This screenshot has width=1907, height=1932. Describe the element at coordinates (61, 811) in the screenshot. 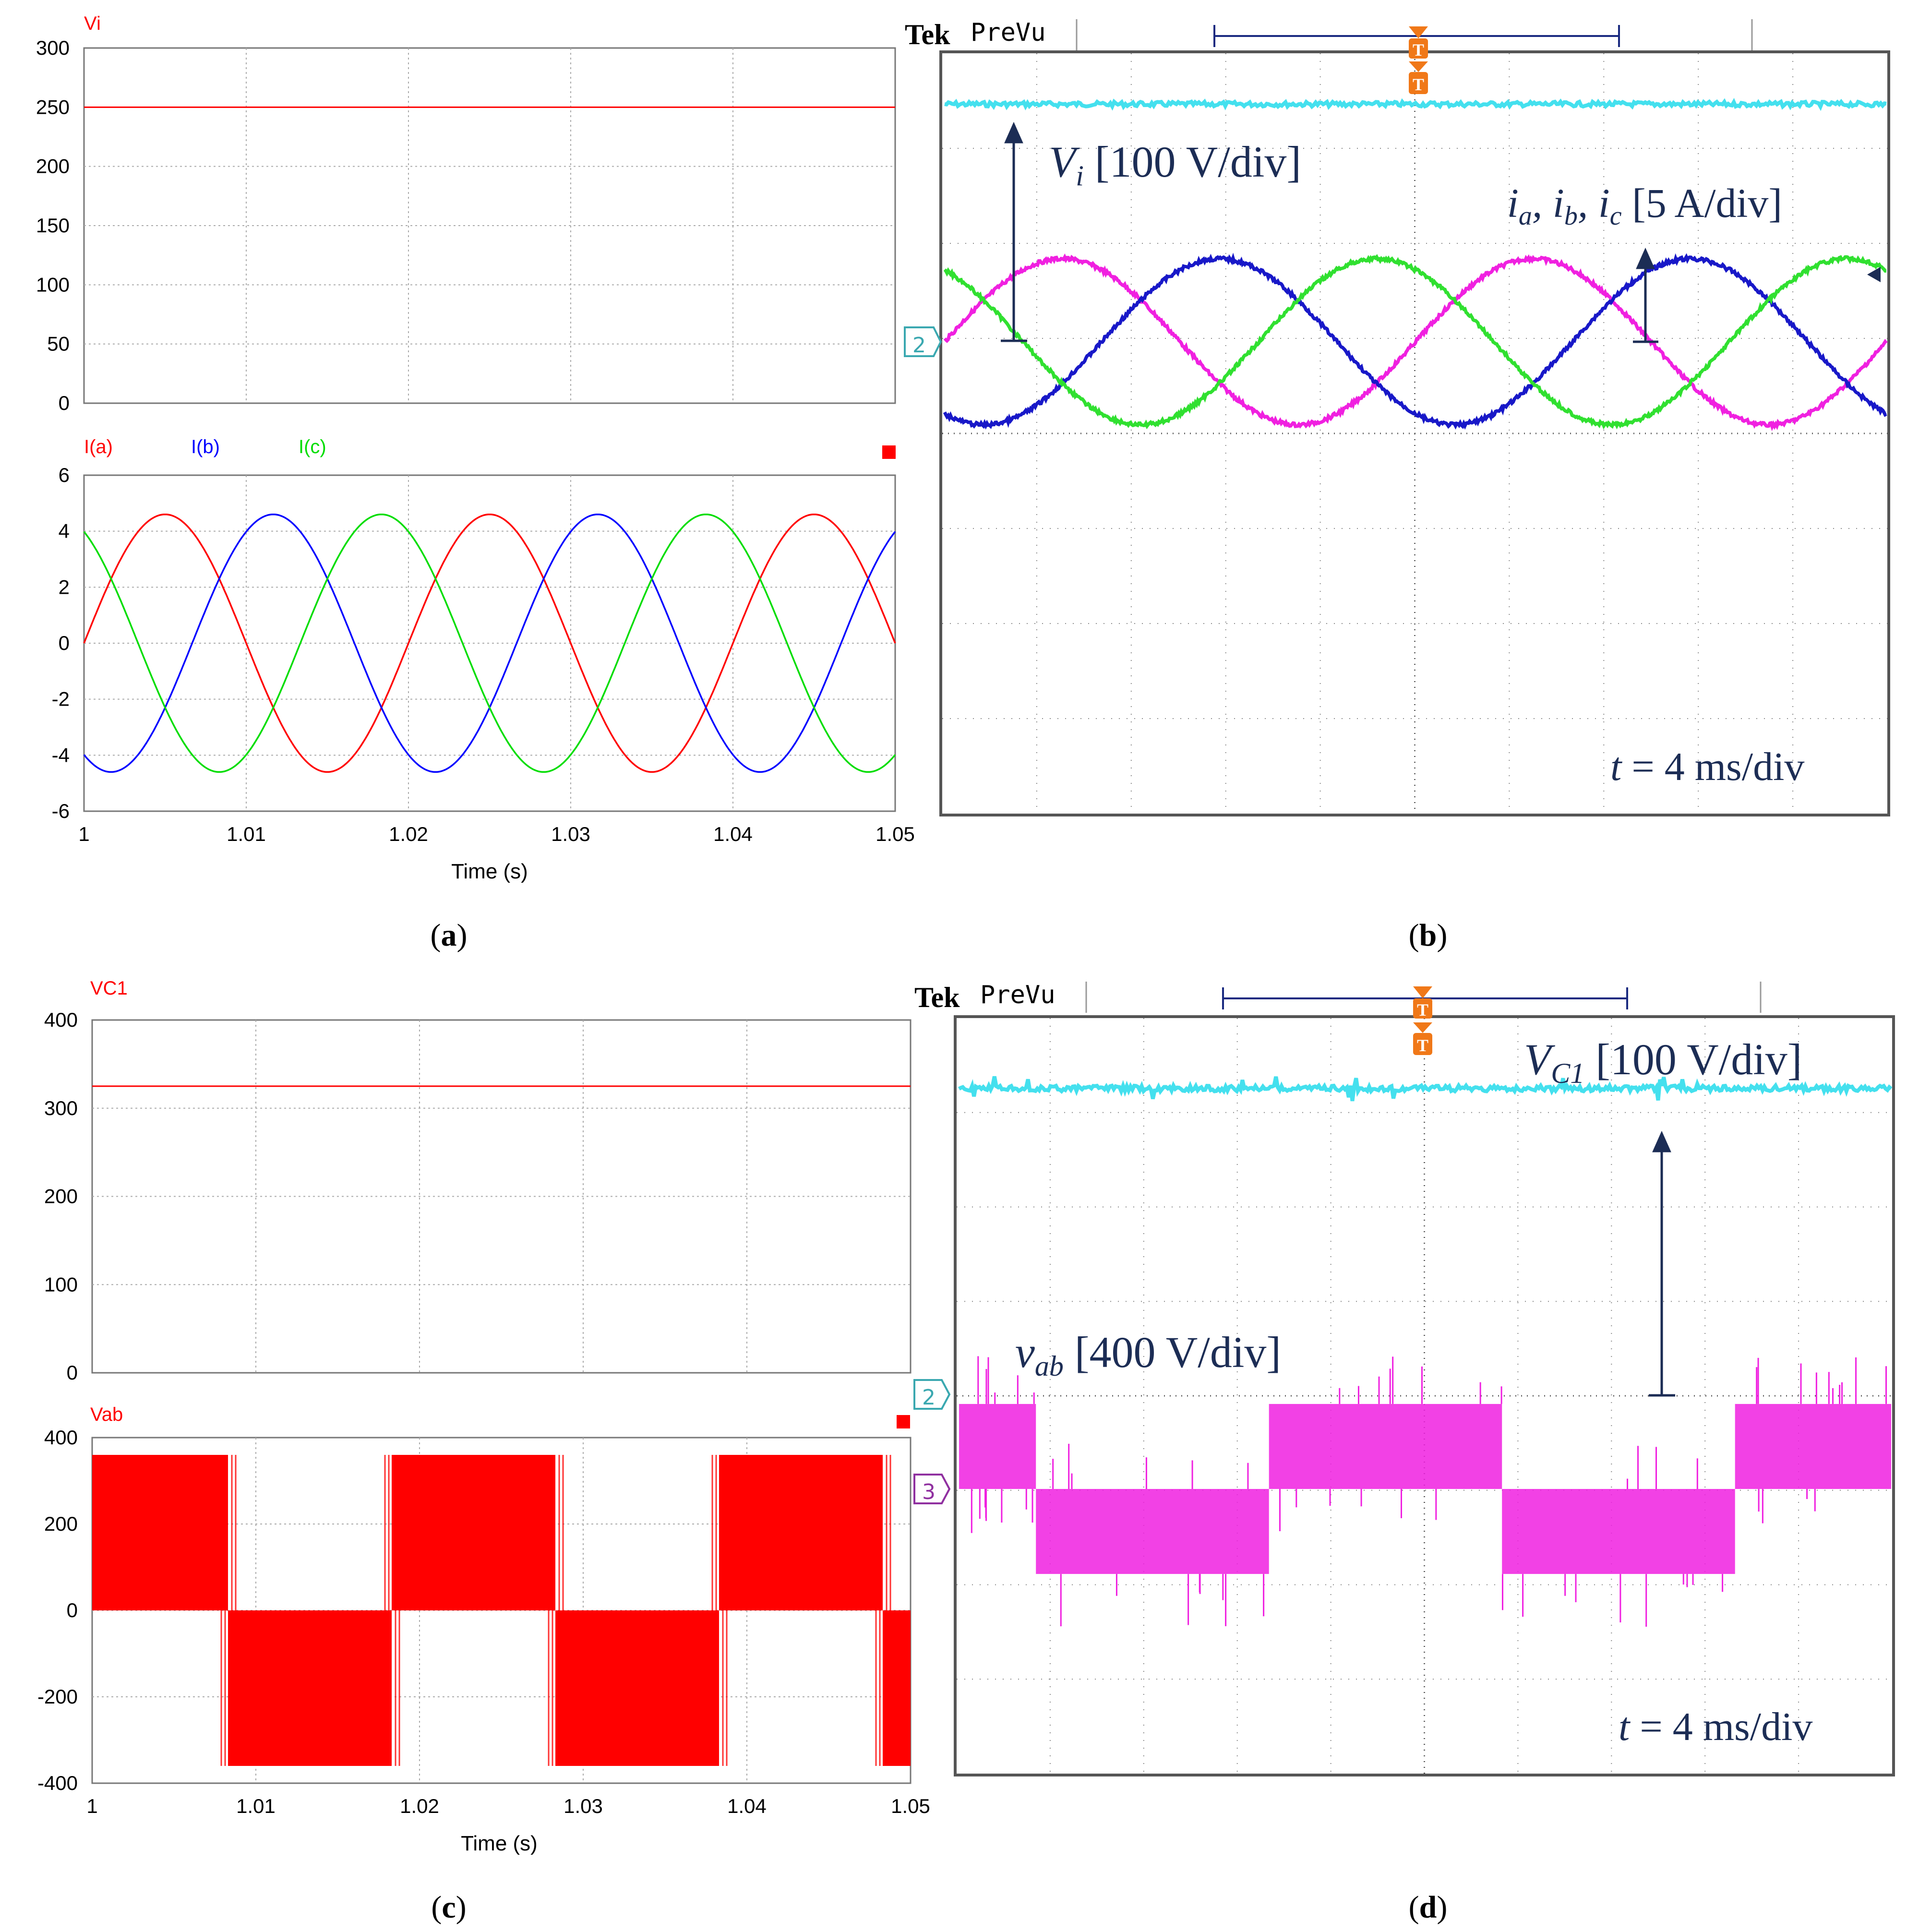

I see `y-tick-label: -6` at that location.